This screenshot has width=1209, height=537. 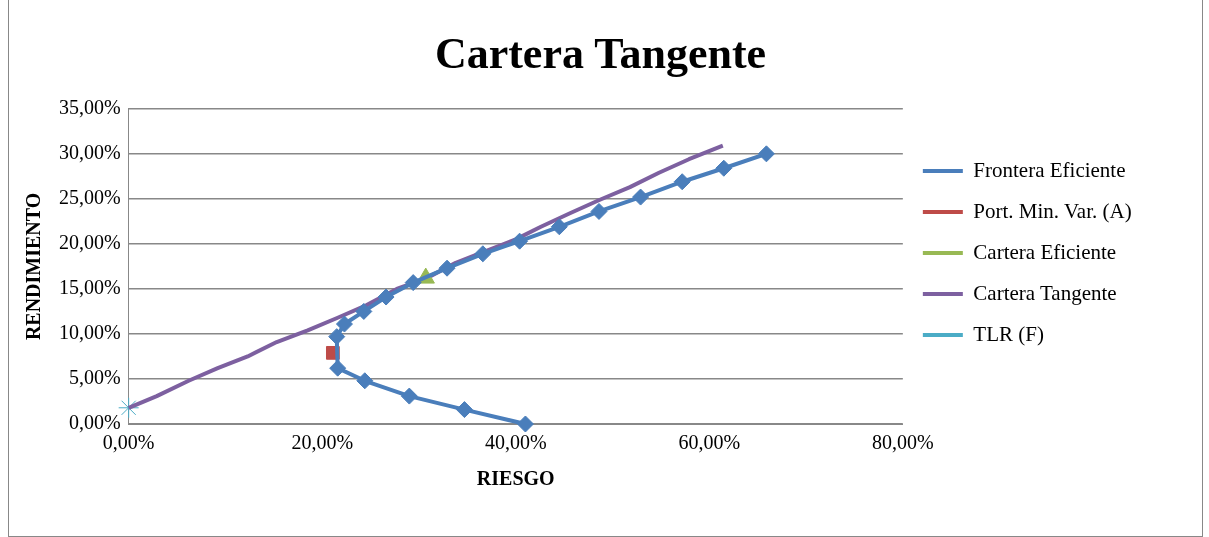 What do you see at coordinates (89, 197) in the screenshot?
I see `y-tick-label: 25,00%` at bounding box center [89, 197].